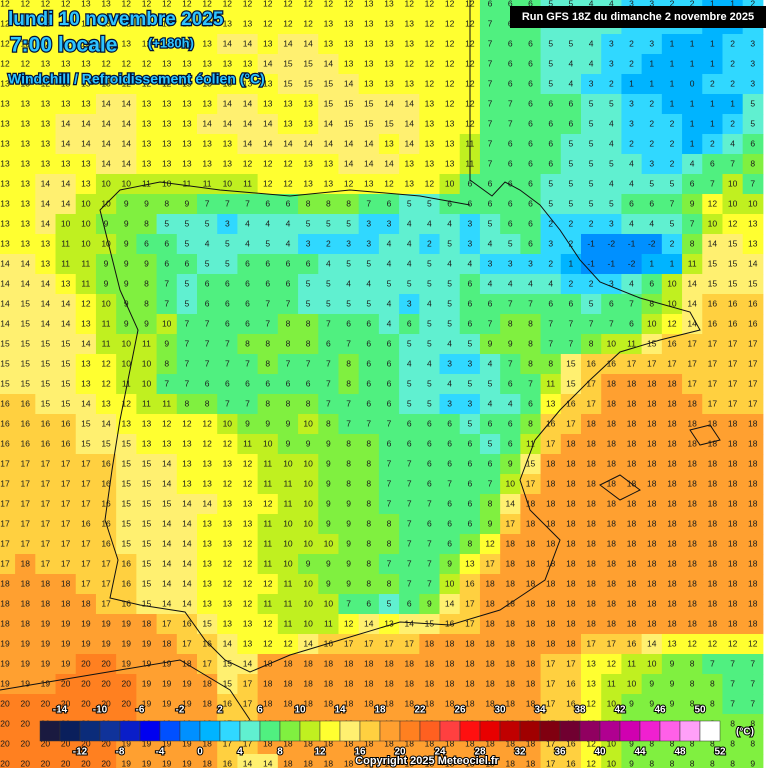 This screenshot has width=768, height=768. I want to click on legend-swatch, so click(170, 731).